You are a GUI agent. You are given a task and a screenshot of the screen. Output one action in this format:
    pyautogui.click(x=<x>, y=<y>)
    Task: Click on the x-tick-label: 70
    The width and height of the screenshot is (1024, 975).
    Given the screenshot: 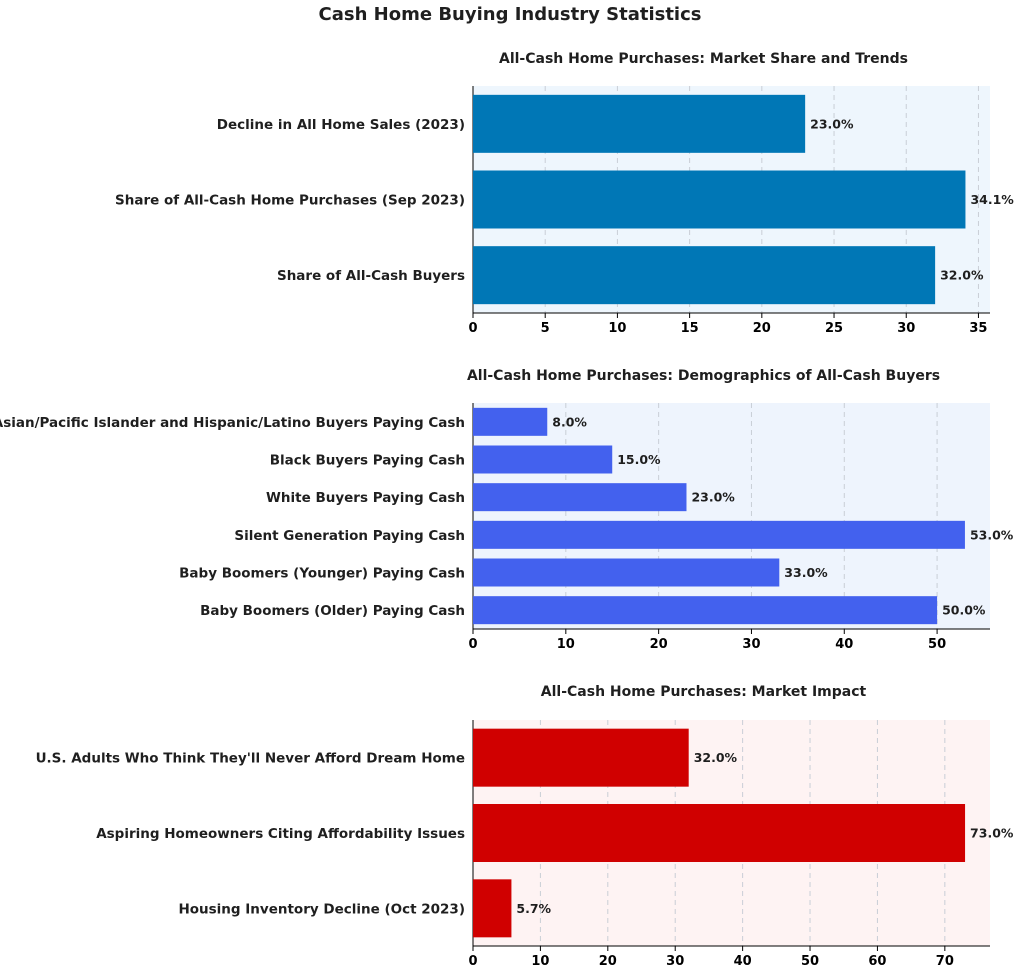 What is the action you would take?
    pyautogui.click(x=945, y=961)
    